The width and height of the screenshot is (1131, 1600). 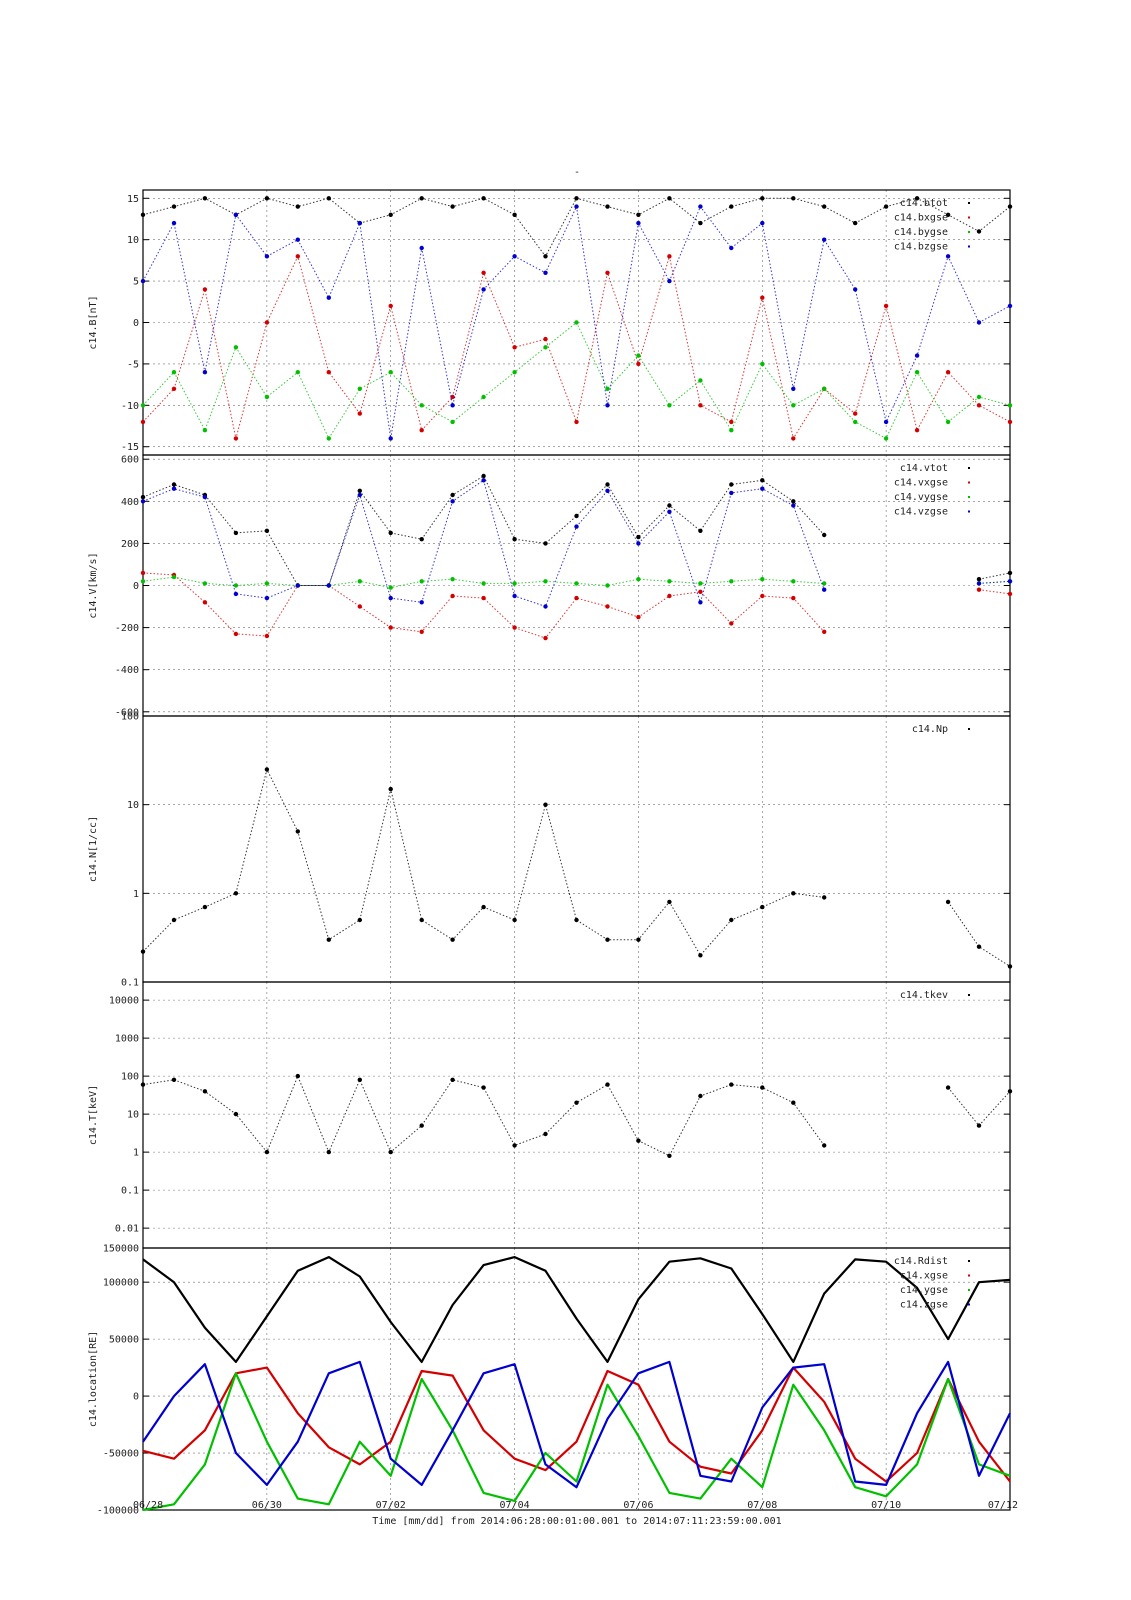 I want to click on legend-entry: c14.vtot, so click(x=924, y=468).